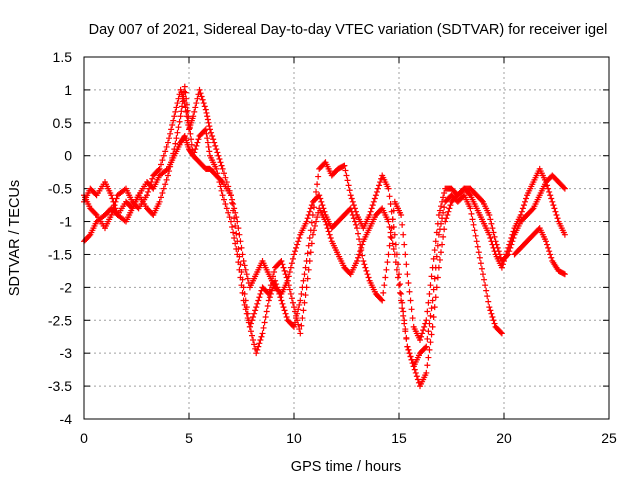 This screenshot has width=640, height=480. What do you see at coordinates (63, 57) in the screenshot?
I see `y-tick-label: 1.5` at bounding box center [63, 57].